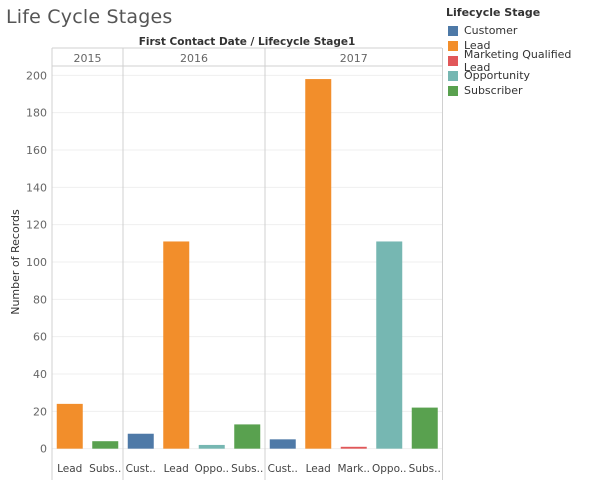  I want to click on legend-label: Lead, so click(477, 45).